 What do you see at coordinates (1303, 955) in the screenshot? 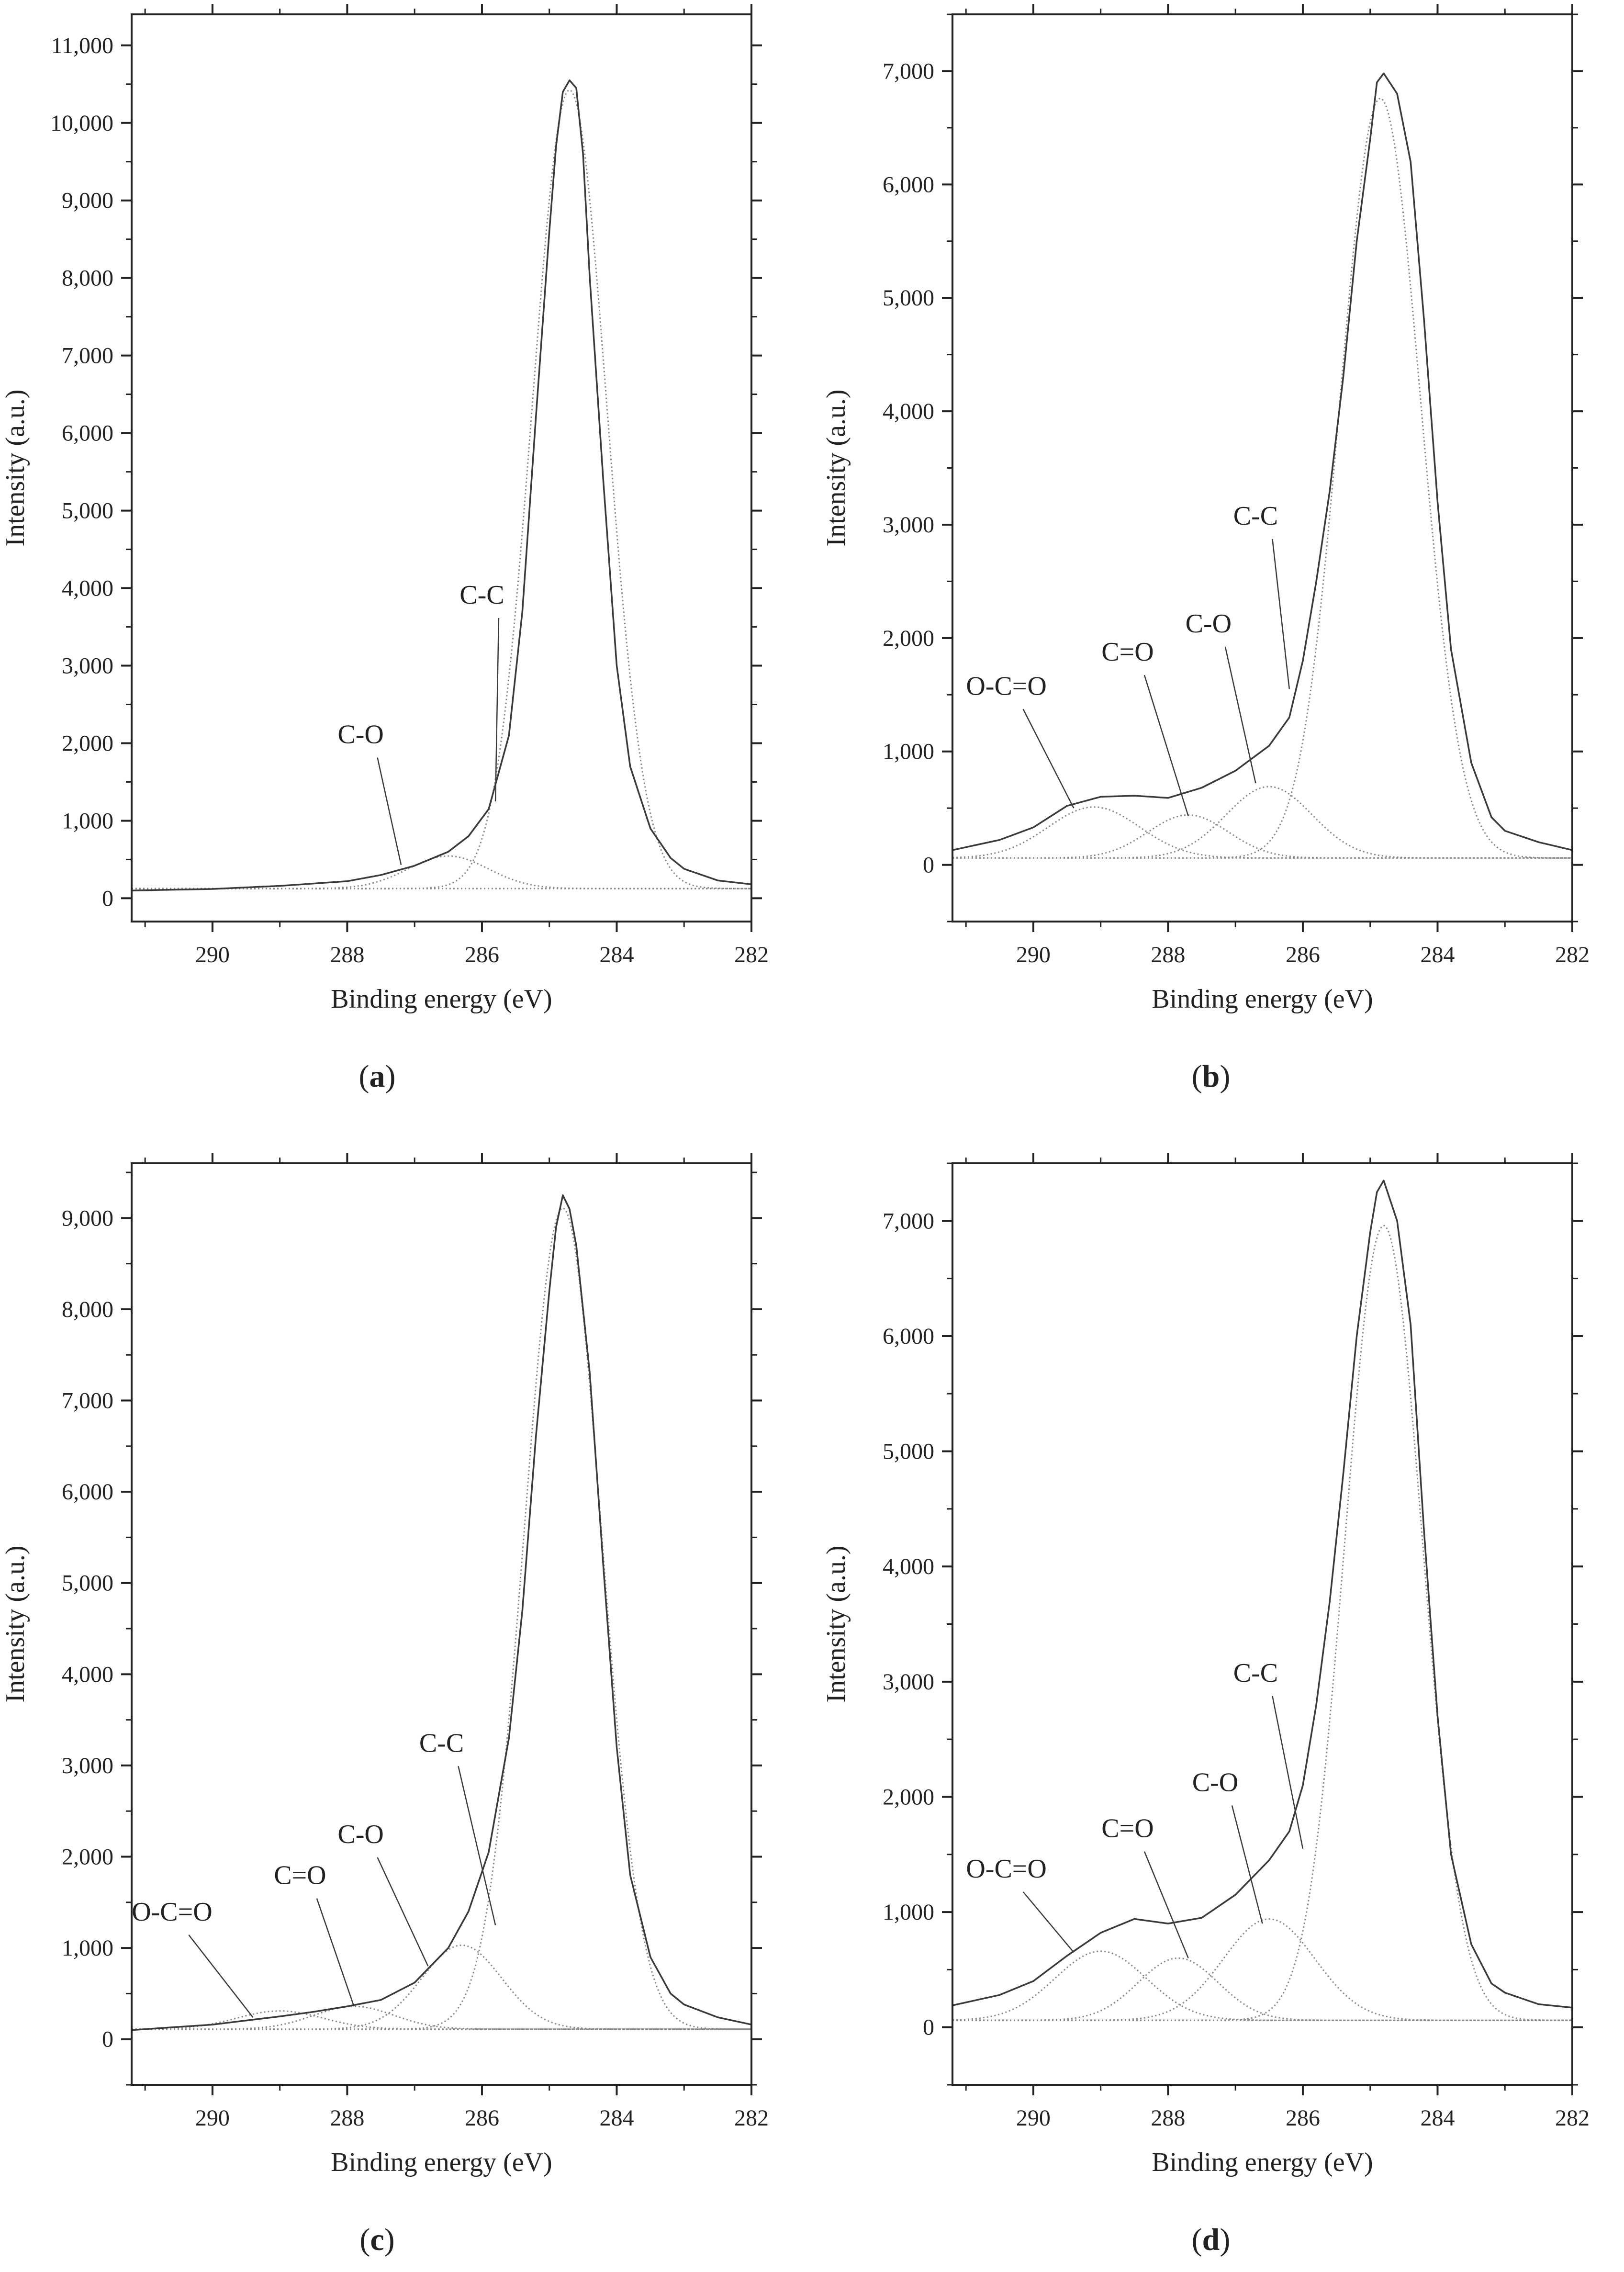
I see `x-tick-label-b: 286` at bounding box center [1303, 955].